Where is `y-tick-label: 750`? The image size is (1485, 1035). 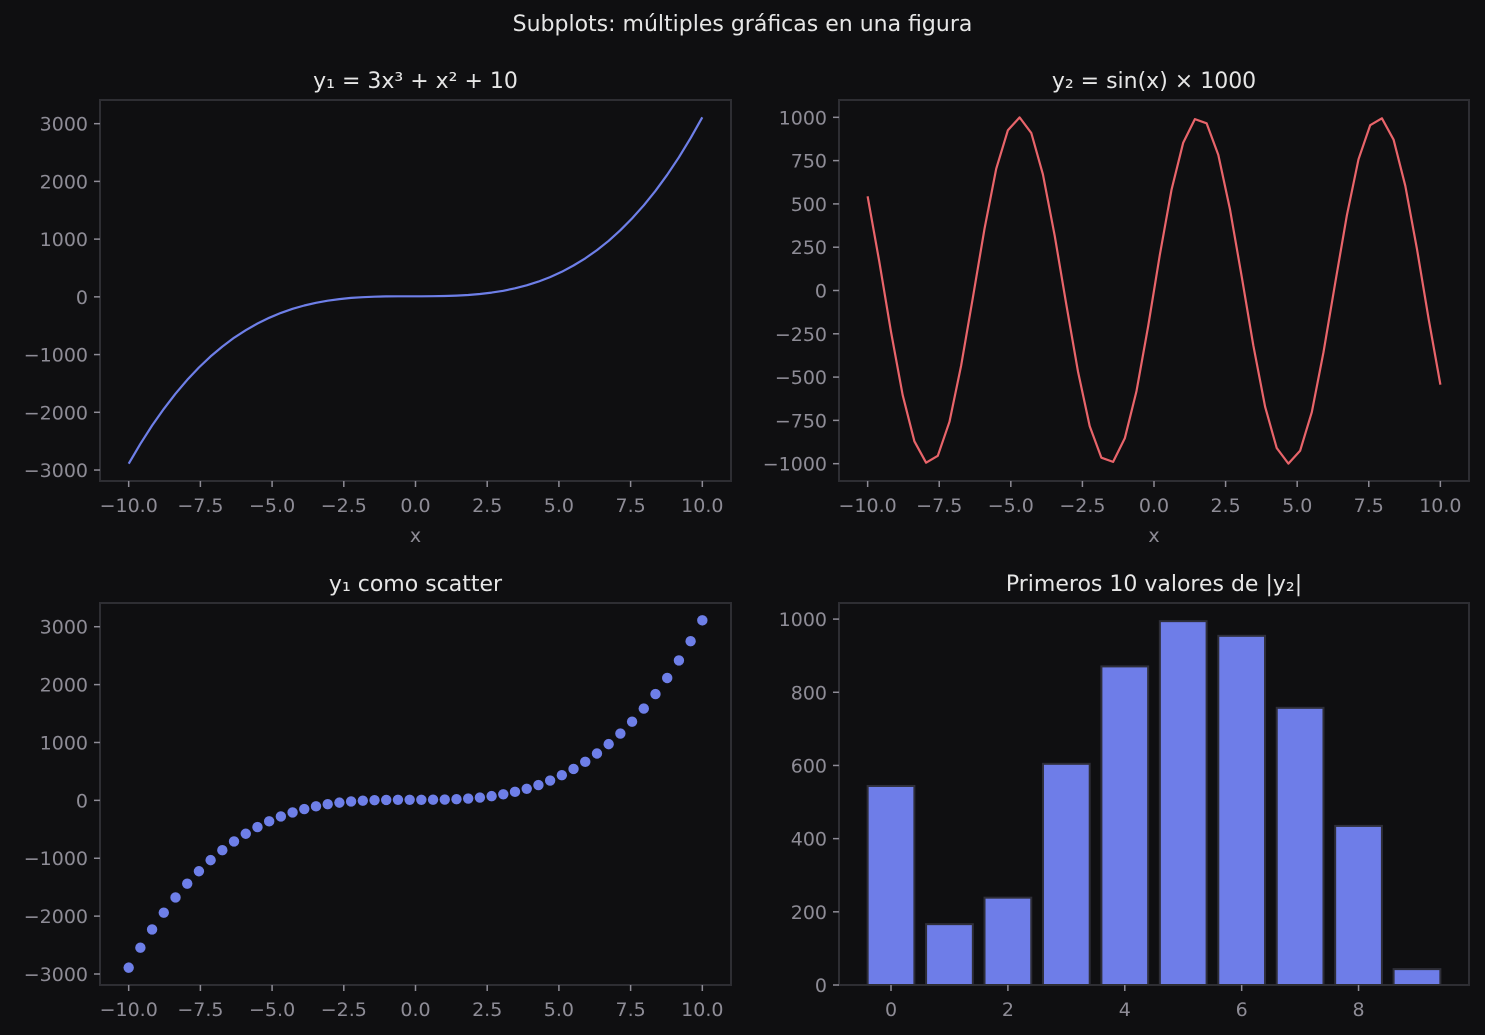 y-tick-label: 750 is located at coordinates (809, 162).